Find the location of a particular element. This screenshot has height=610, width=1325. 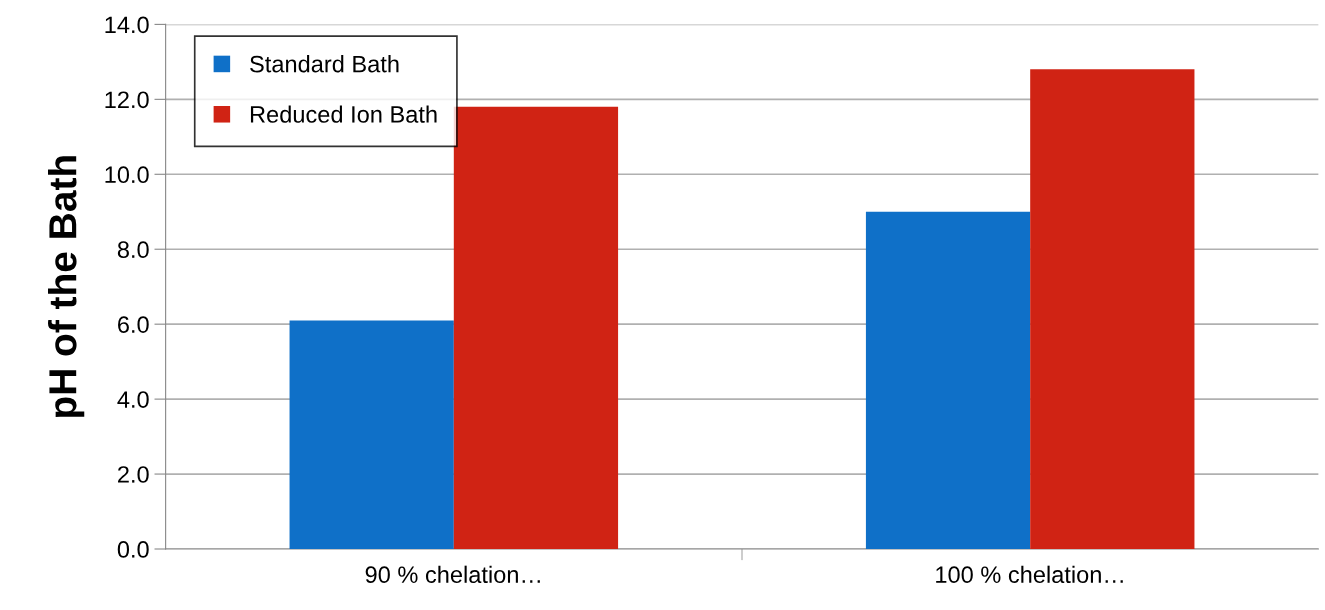

y-tick-label: 2.0 is located at coordinates (133, 474).